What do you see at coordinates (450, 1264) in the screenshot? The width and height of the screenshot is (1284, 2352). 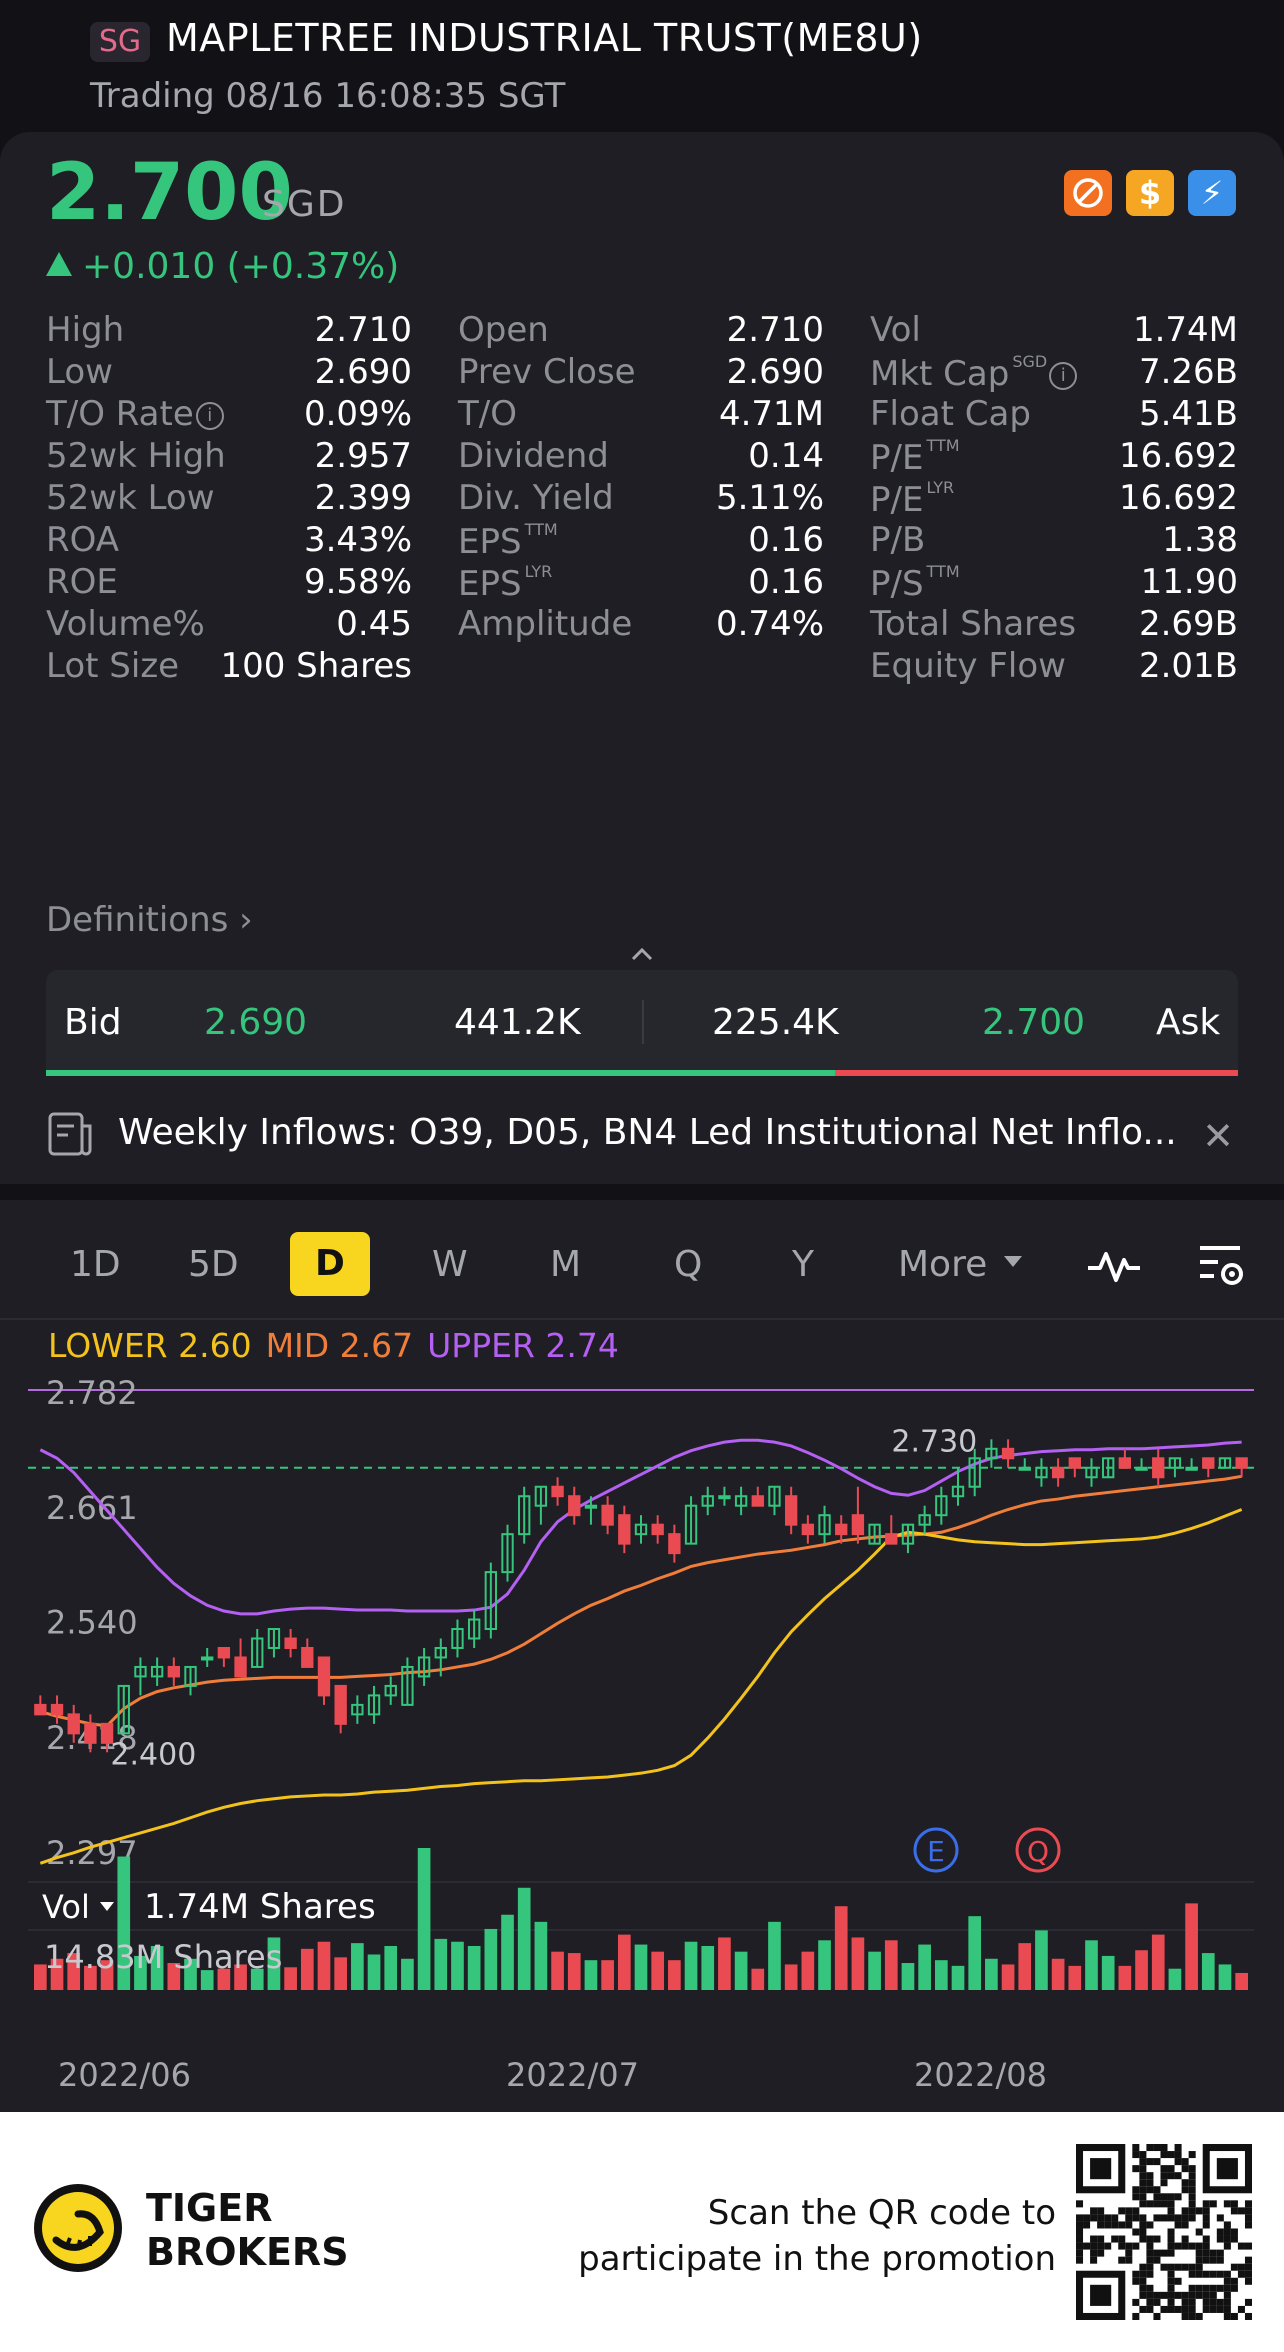 I see `tab-w: W` at bounding box center [450, 1264].